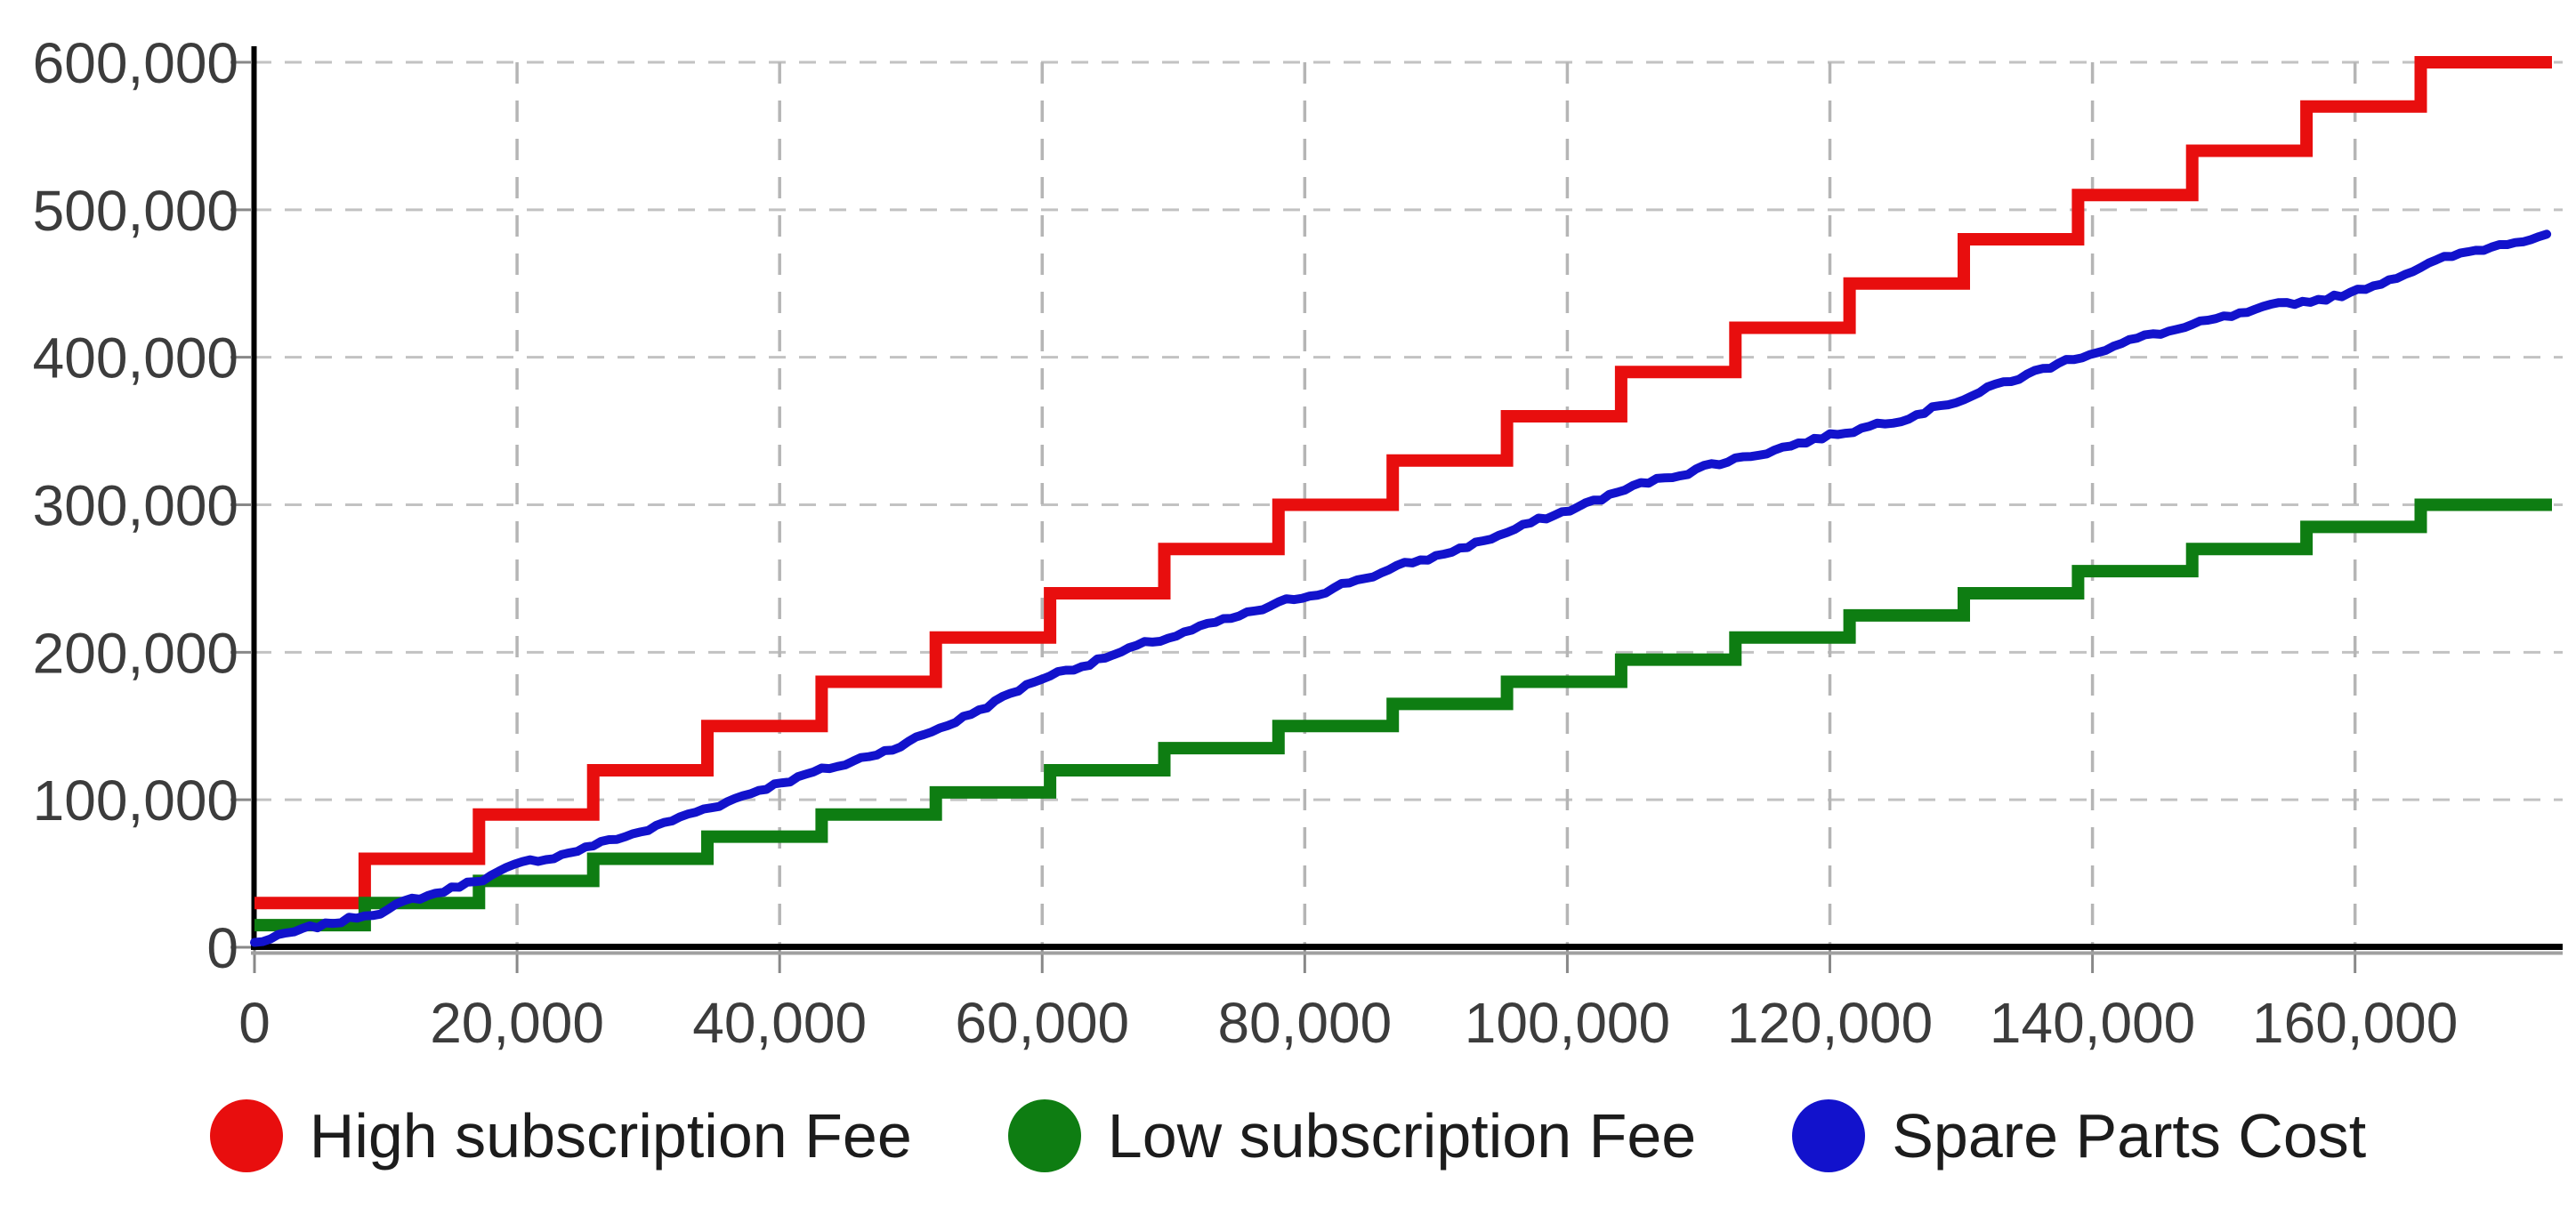  What do you see at coordinates (1044, 1135) in the screenshot?
I see `green-series-marker-icon` at bounding box center [1044, 1135].